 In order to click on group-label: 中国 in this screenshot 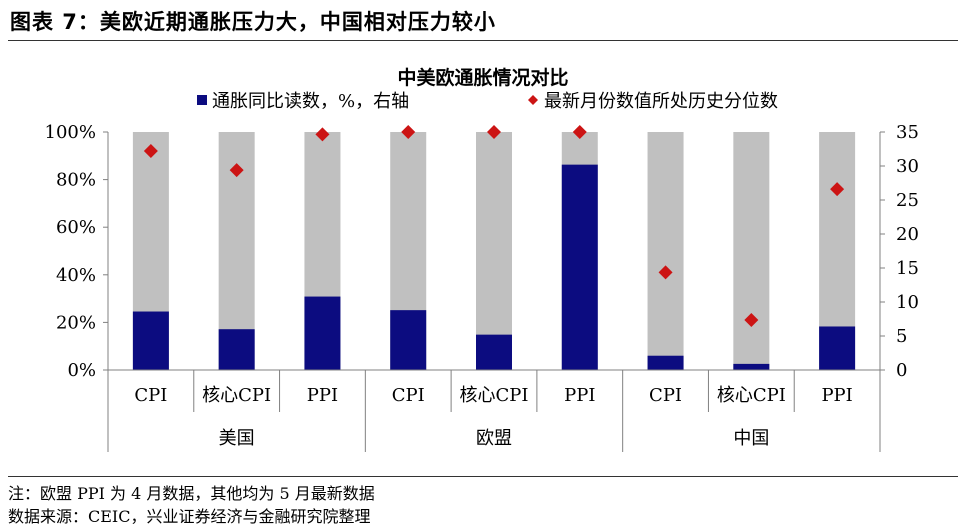, I will do `click(751, 438)`.